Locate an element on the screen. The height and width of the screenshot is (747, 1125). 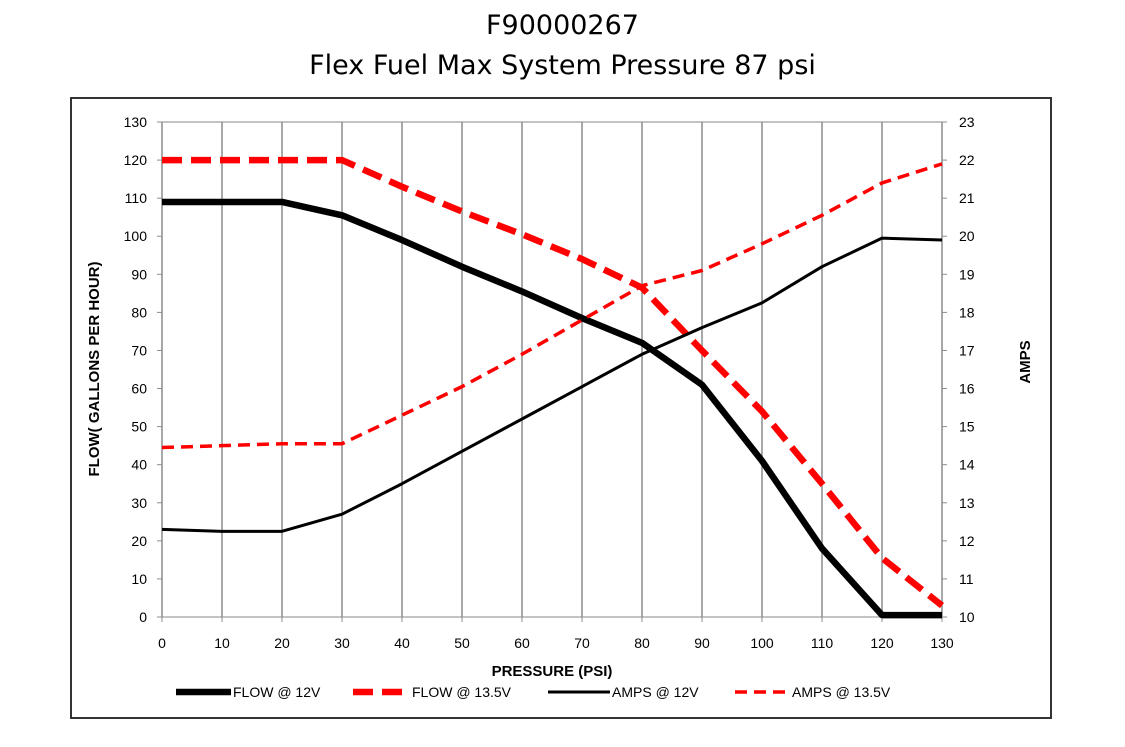
y2-tick-label: 16 is located at coordinates (967, 389).